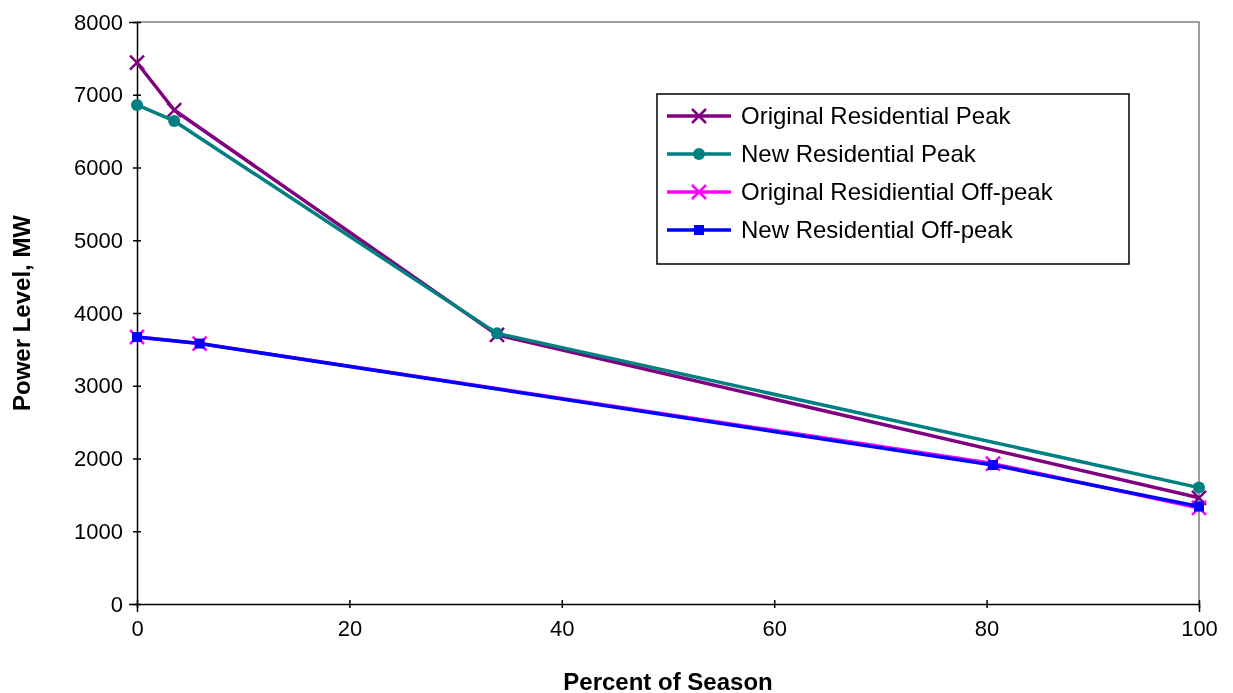  Describe the element at coordinates (897, 191) in the screenshot. I see `legend-label: Original Residiential Off-peak` at that location.